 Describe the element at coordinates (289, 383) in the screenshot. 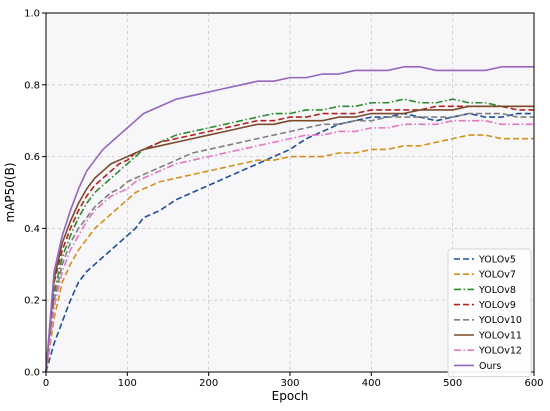

I see `x-tick-label: 300` at that location.